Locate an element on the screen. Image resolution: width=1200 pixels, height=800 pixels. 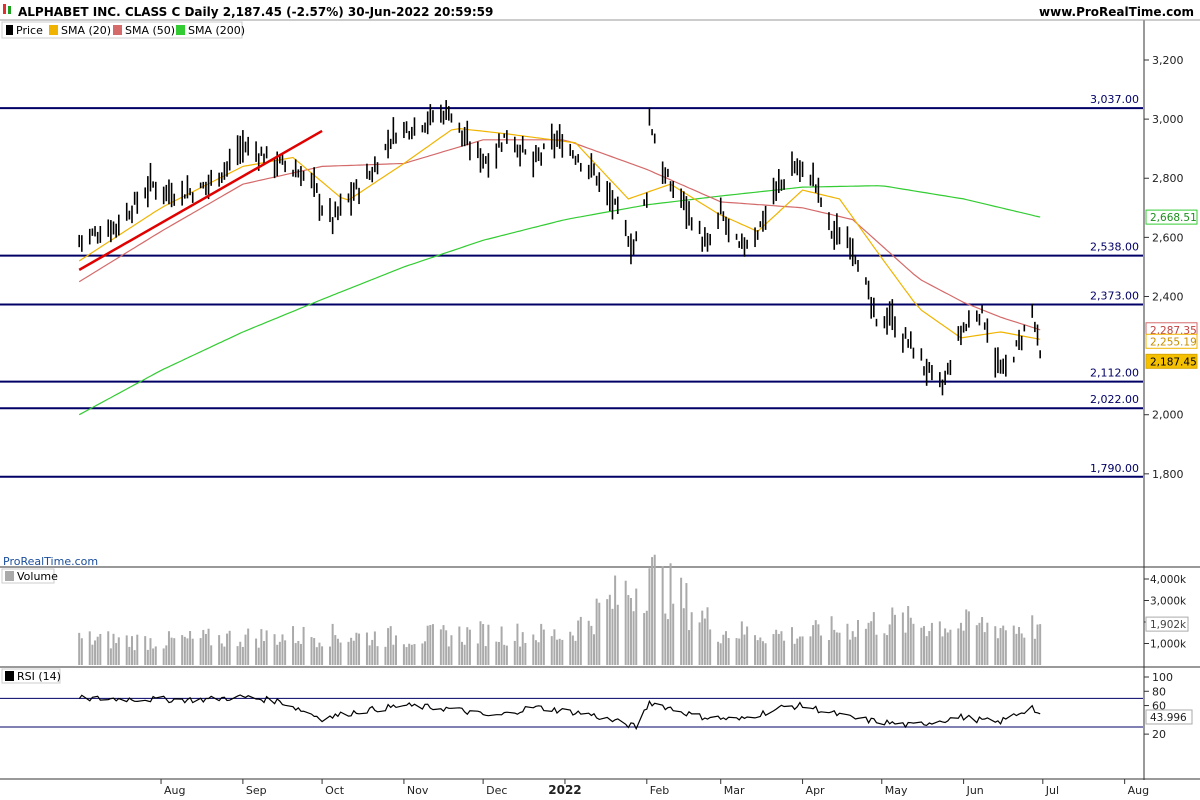
time-label-6: Feb is located at coordinates (659, 790).